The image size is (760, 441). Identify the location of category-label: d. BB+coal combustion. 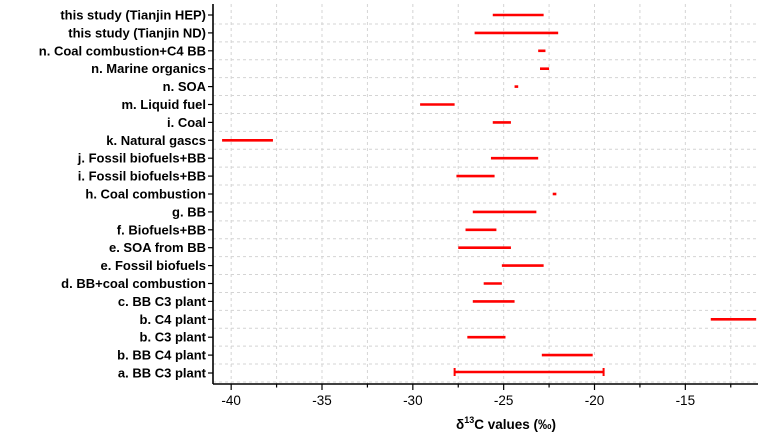
(133, 283).